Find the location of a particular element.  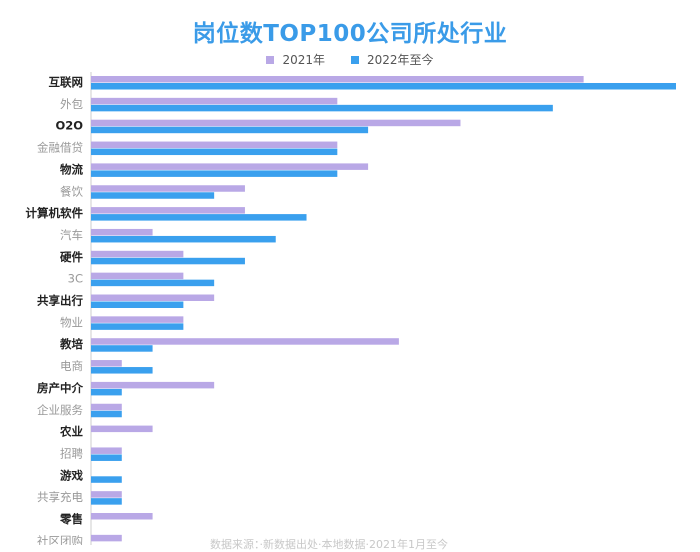

category-label: 计算机软件 is located at coordinates (55, 213).